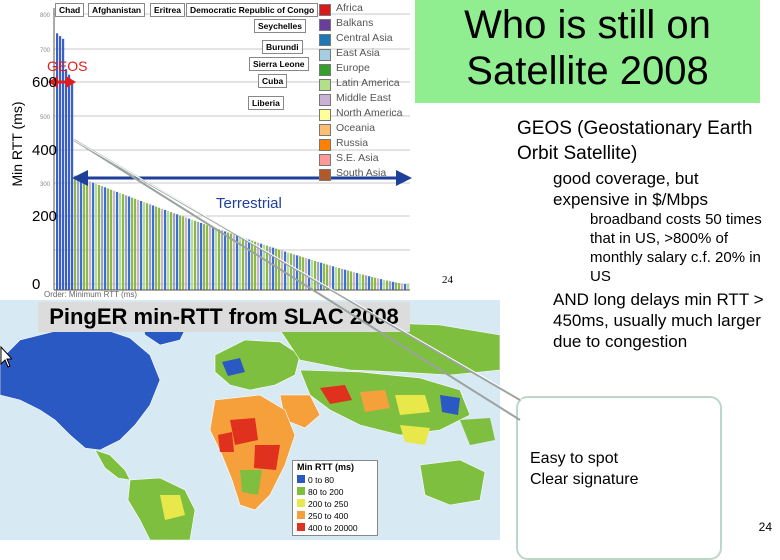  Describe the element at coordinates (352, 143) in the screenshot. I see `legend-label: Russia` at that location.